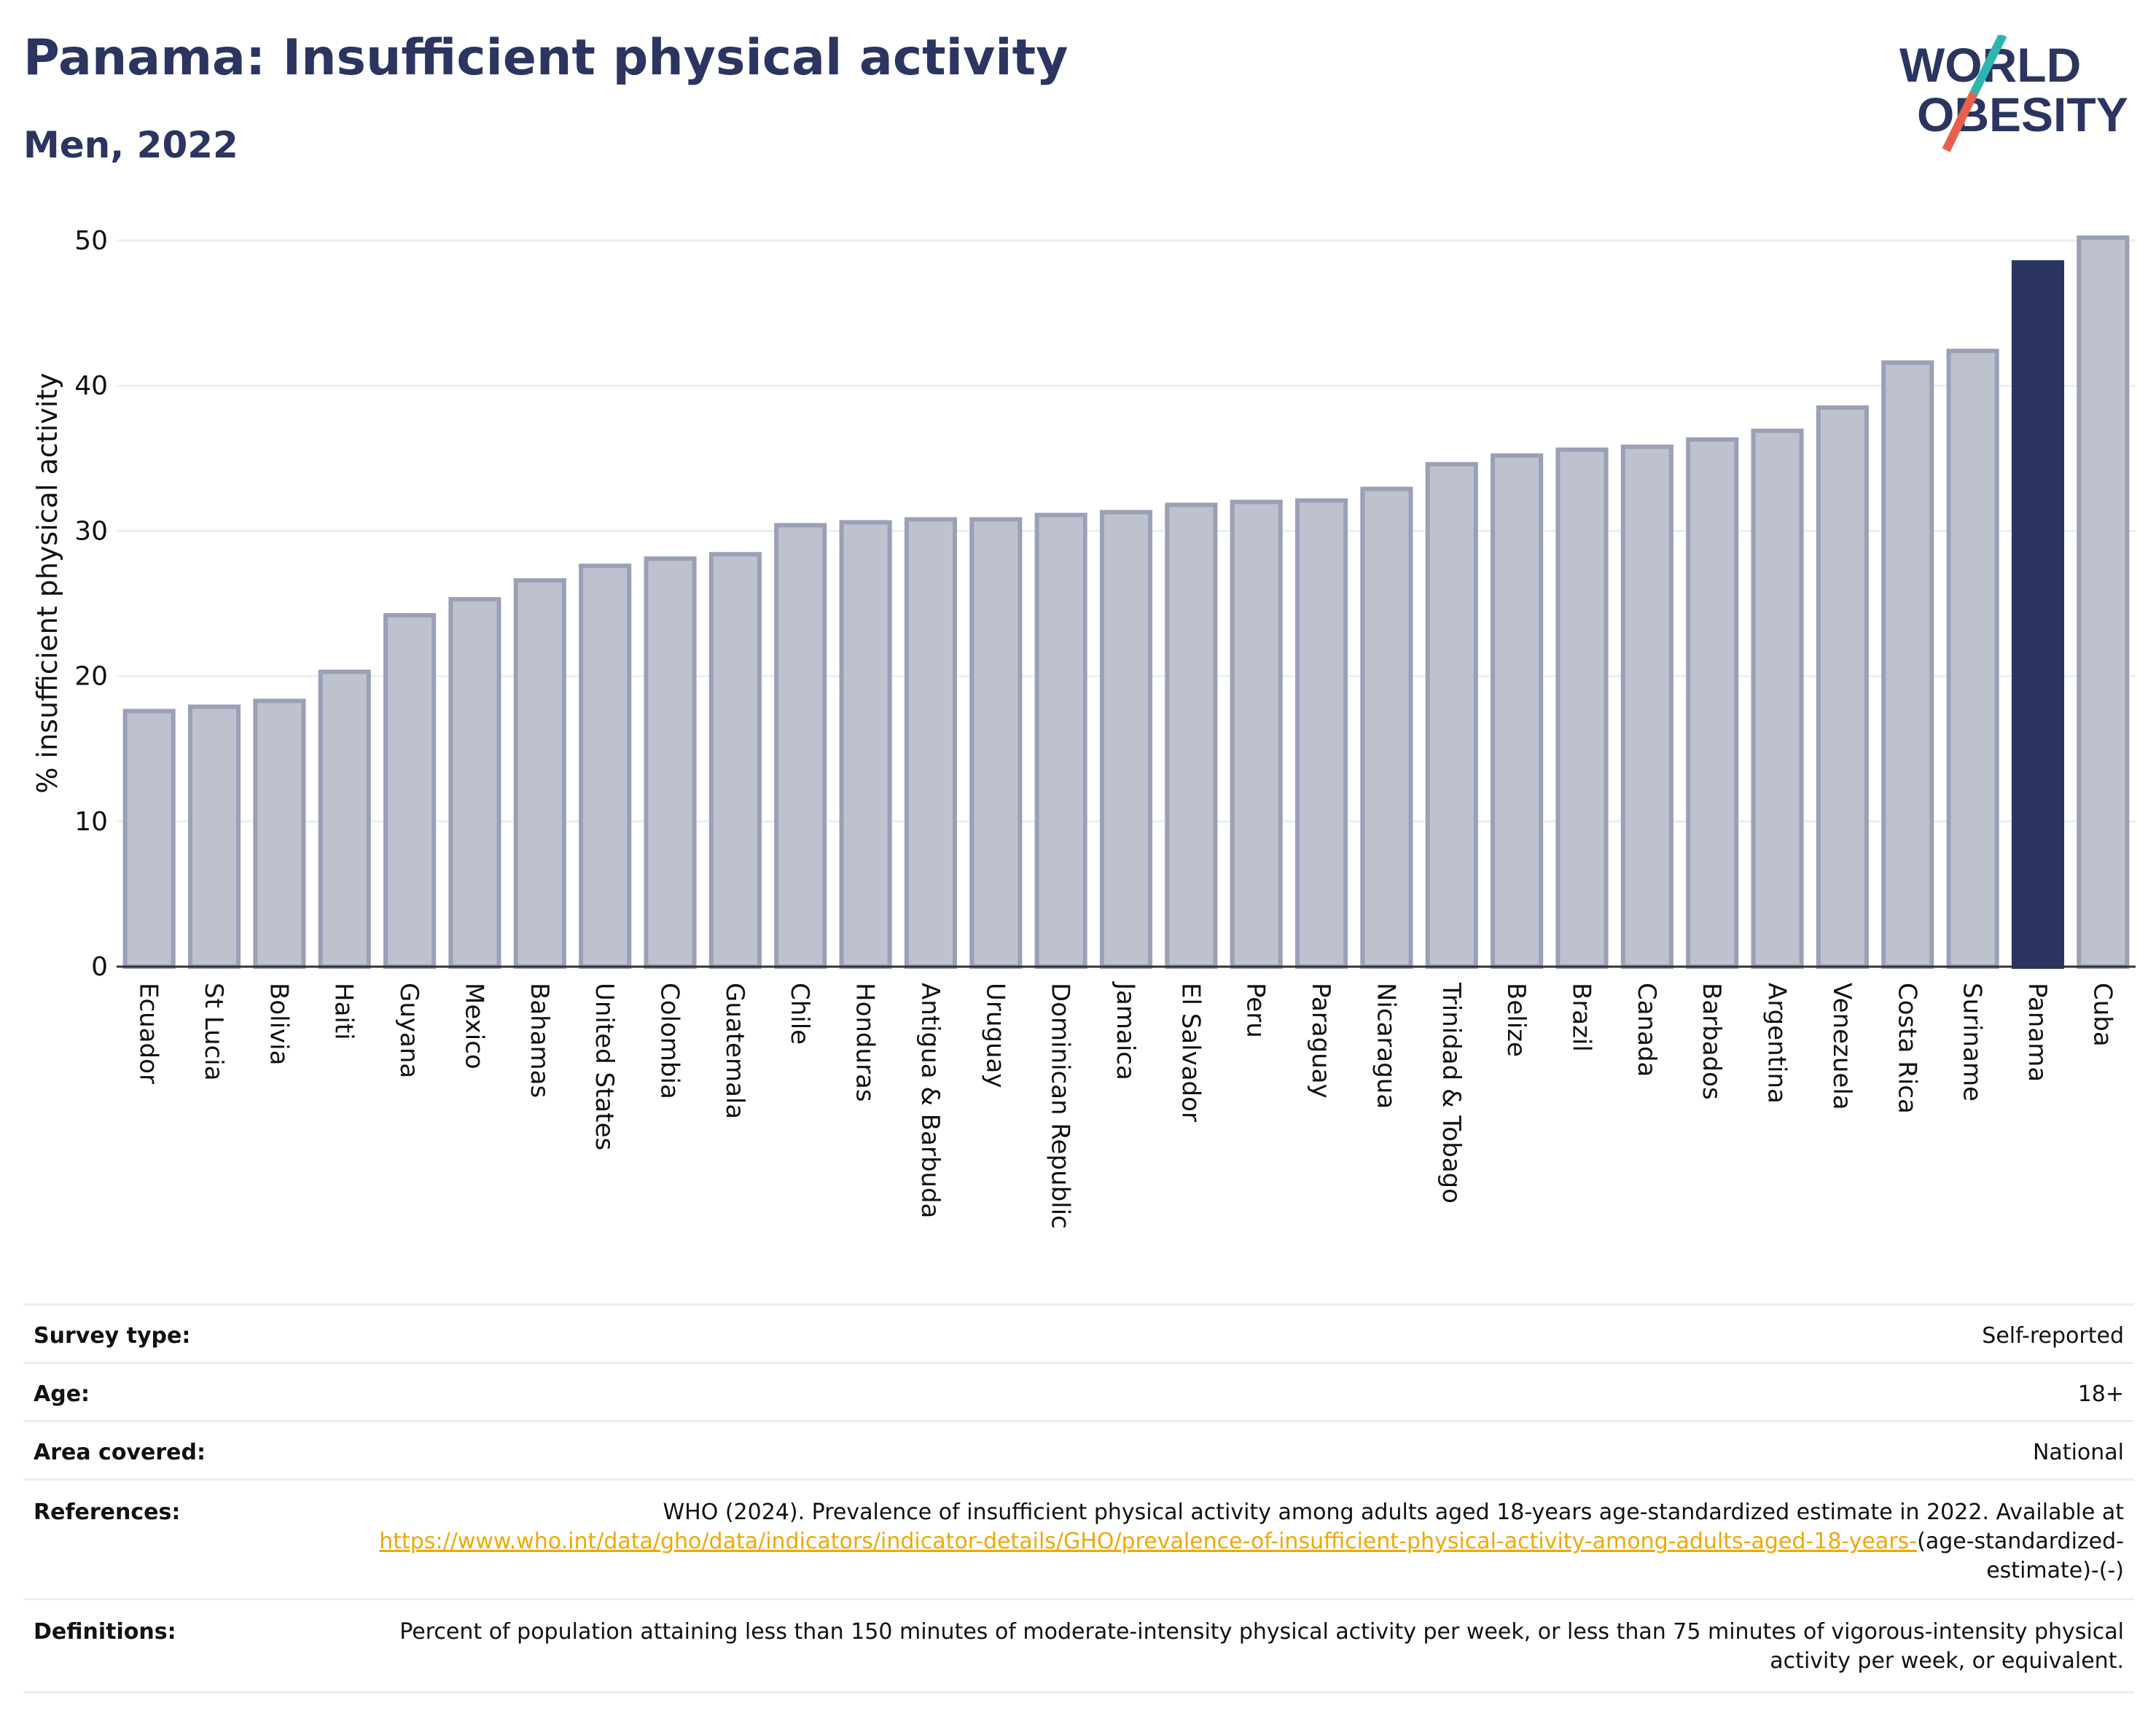 Image resolution: width=2156 pixels, height=1735 pixels. Describe the element at coordinates (865, 1042) in the screenshot. I see `x-tick-label: Honduras` at that location.